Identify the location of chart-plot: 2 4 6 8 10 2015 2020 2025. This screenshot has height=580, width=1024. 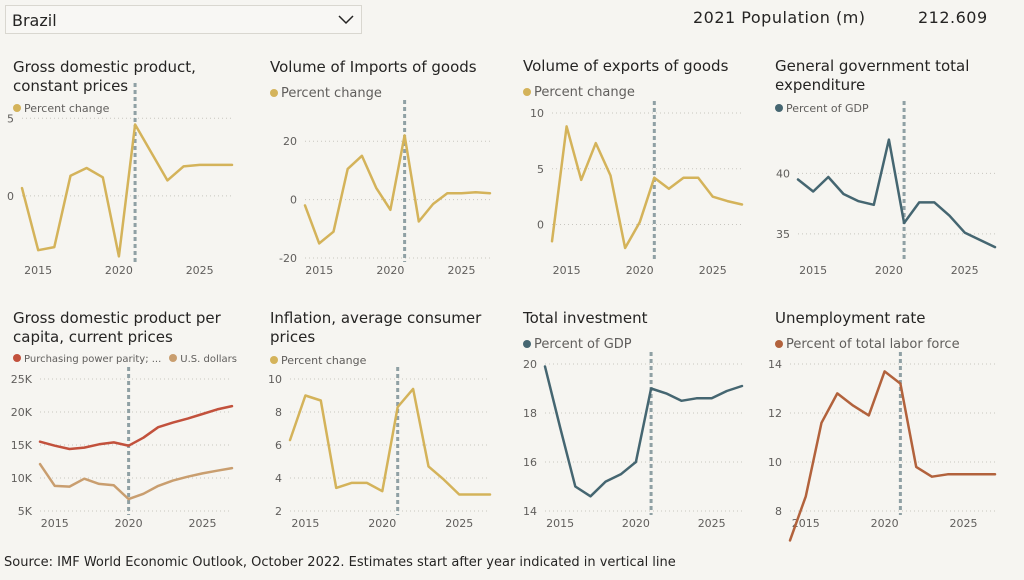
(380, 448).